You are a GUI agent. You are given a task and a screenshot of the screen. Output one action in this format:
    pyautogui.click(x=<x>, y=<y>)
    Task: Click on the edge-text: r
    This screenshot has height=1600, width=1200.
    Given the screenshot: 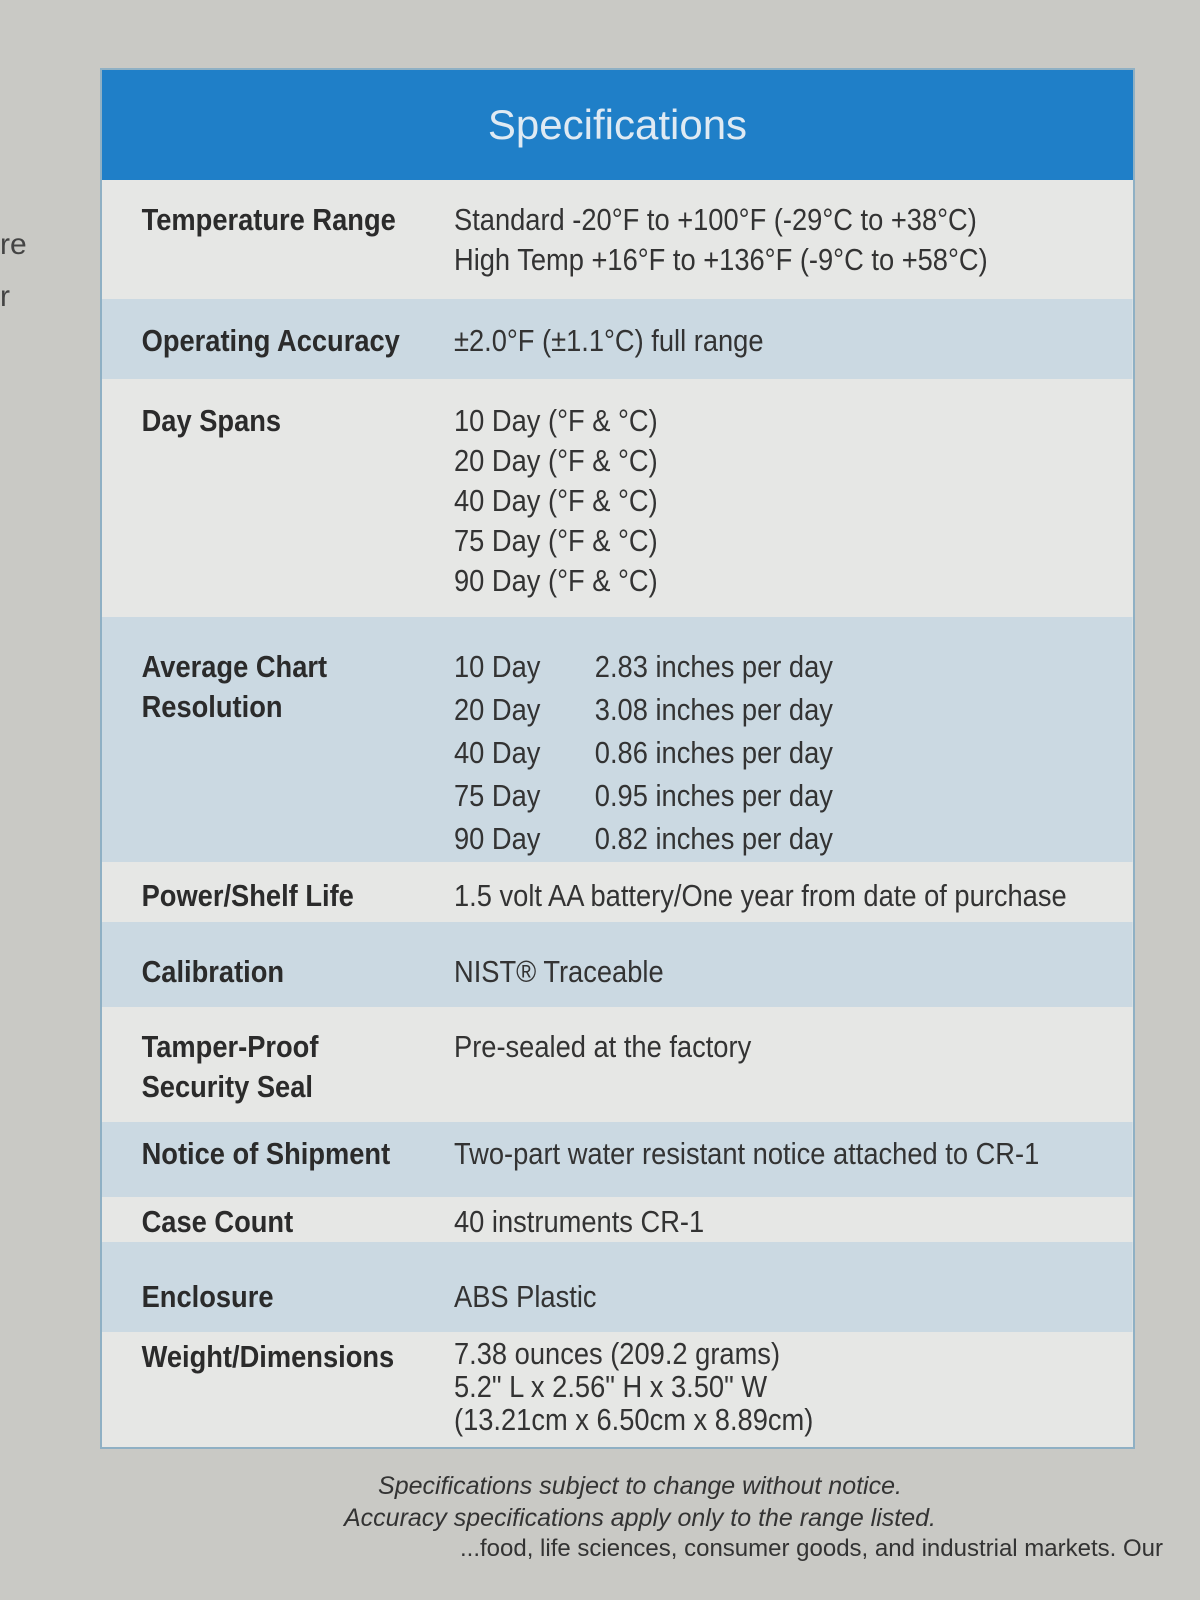 What is the action you would take?
    pyautogui.click(x=5, y=296)
    